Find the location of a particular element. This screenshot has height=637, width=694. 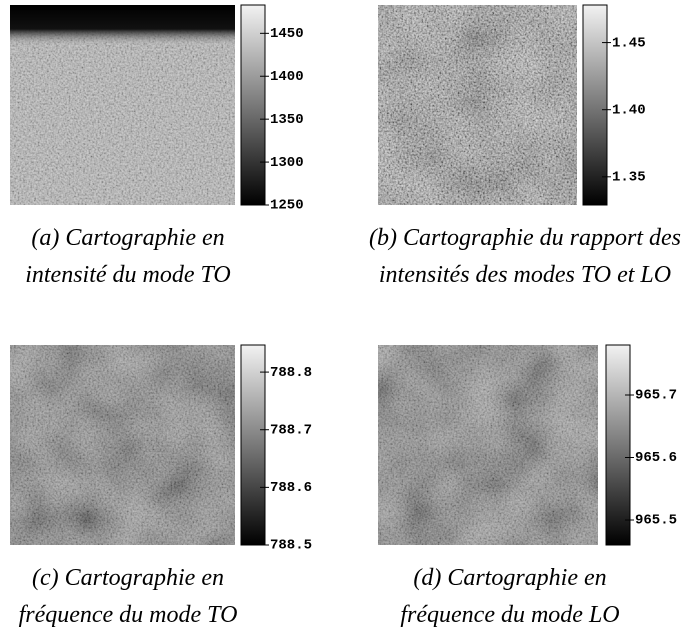

colorbar-tick-label: 1450 is located at coordinates (287, 34).